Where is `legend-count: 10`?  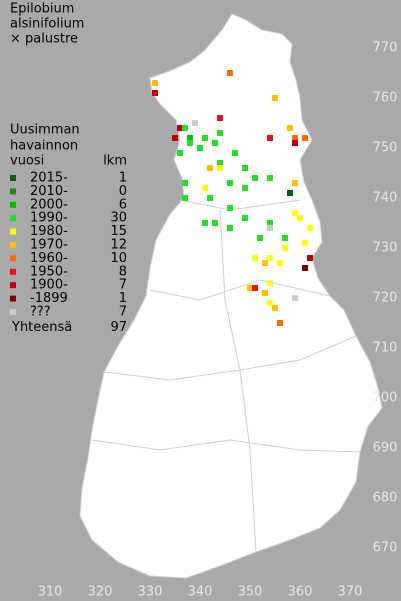 legend-count: 10 is located at coordinates (118, 258).